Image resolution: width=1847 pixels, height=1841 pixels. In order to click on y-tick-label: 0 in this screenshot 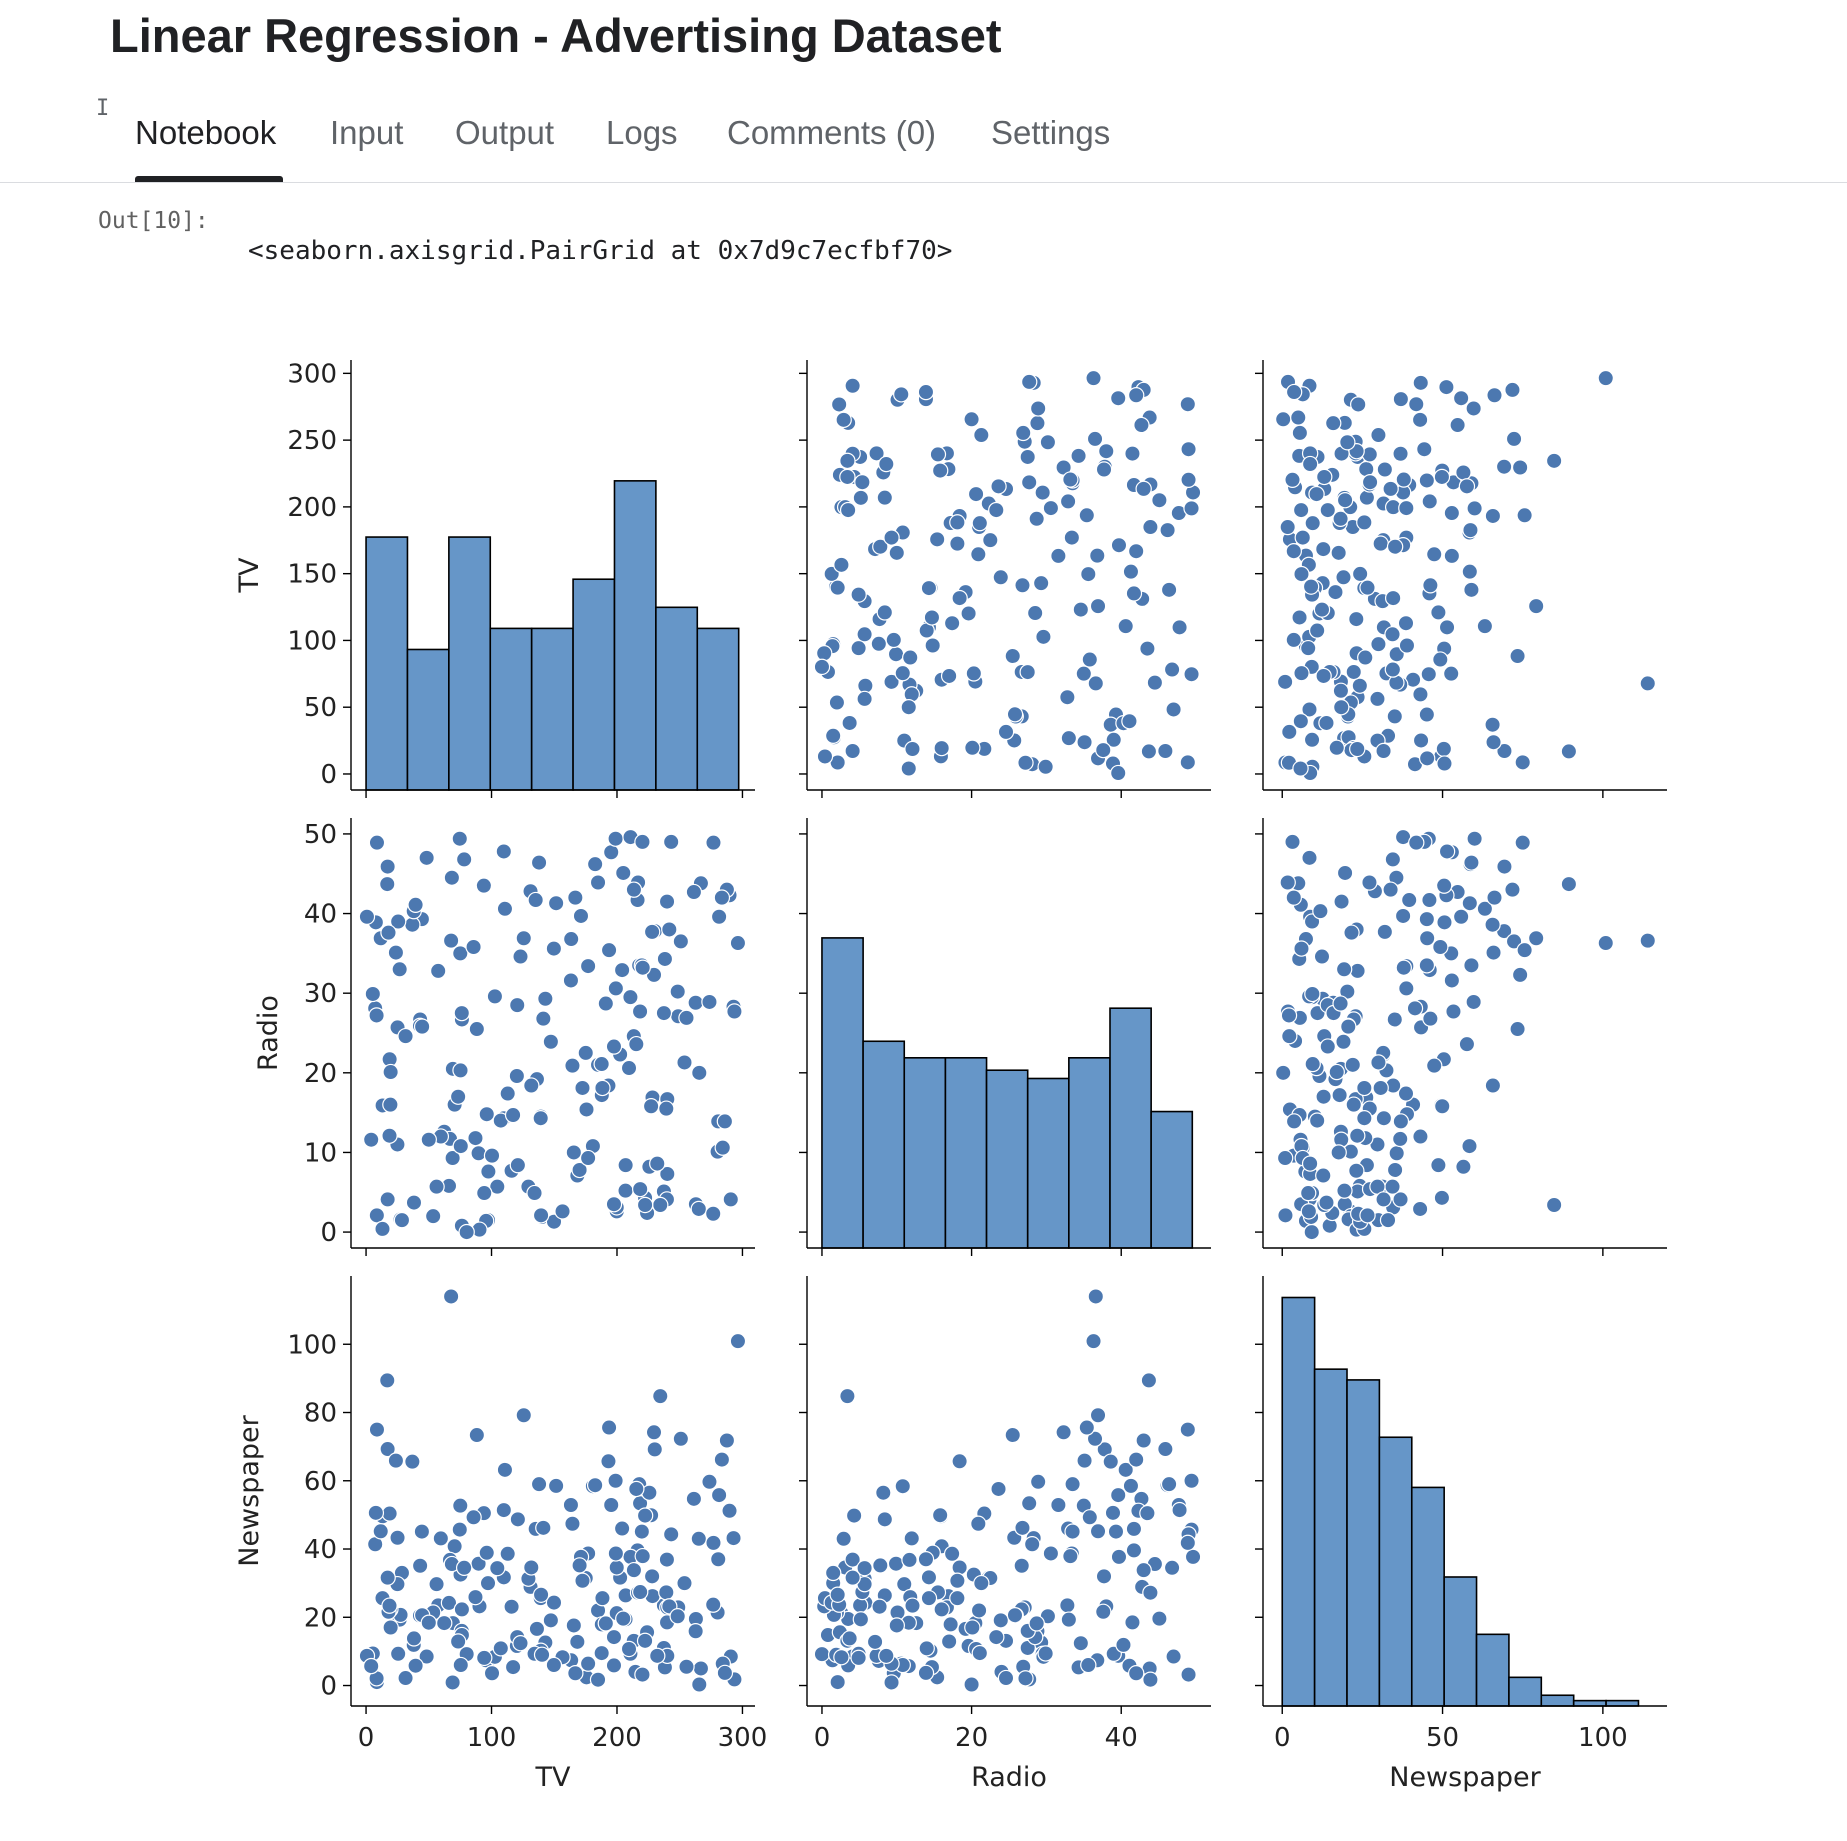, I will do `click(328, 1233)`.